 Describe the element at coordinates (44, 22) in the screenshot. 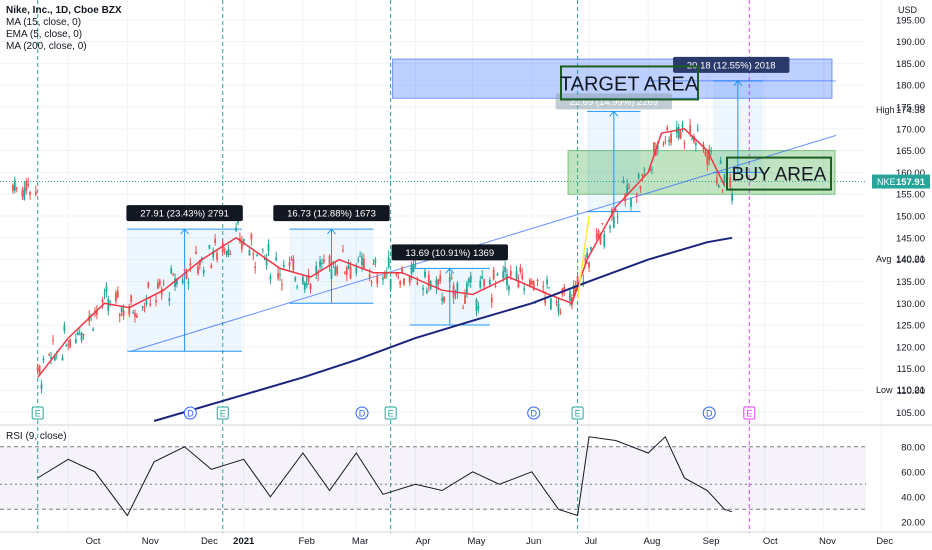

I see `legend-ma15: MA (15, close, 0)` at that location.